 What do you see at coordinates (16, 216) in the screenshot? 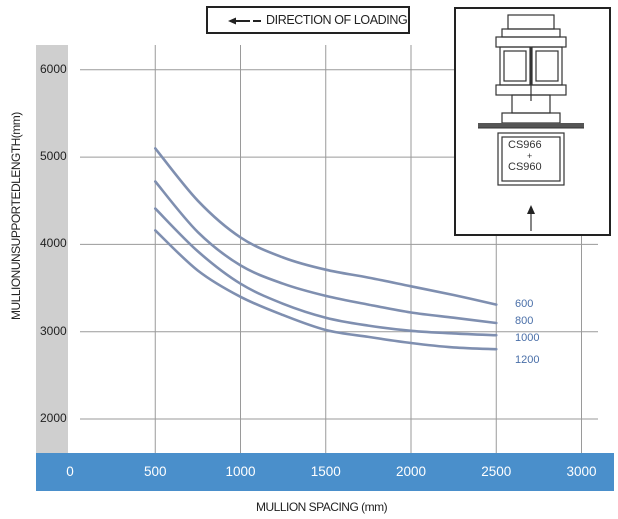
I see `y-axis-label: MULLIONUNSUPPORTEDLENGTH(mm)` at bounding box center [16, 216].